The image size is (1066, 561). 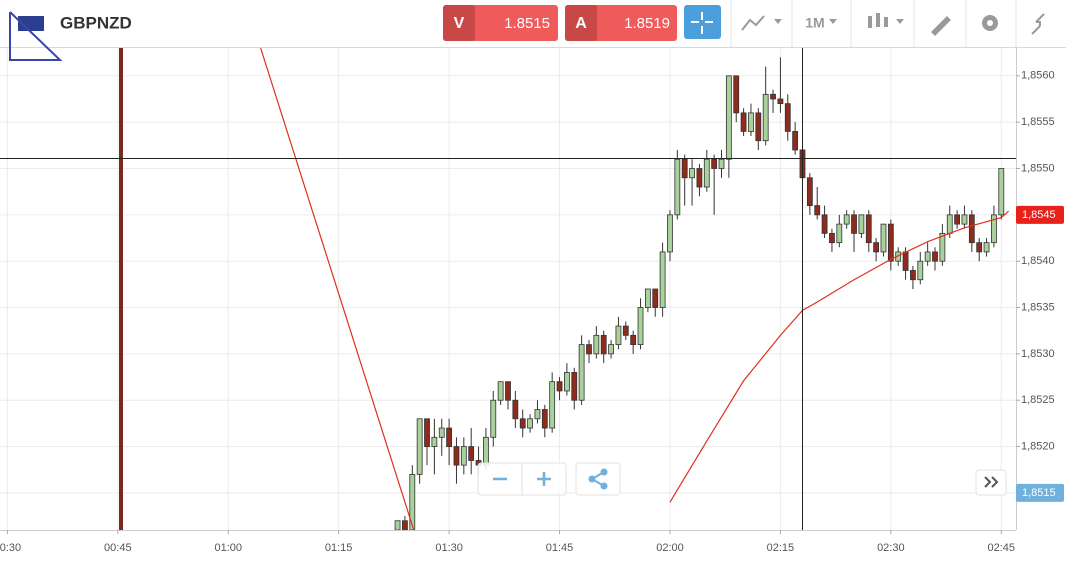 What do you see at coordinates (1038, 307) in the screenshot?
I see `y-tick-label: 1,8535` at bounding box center [1038, 307].